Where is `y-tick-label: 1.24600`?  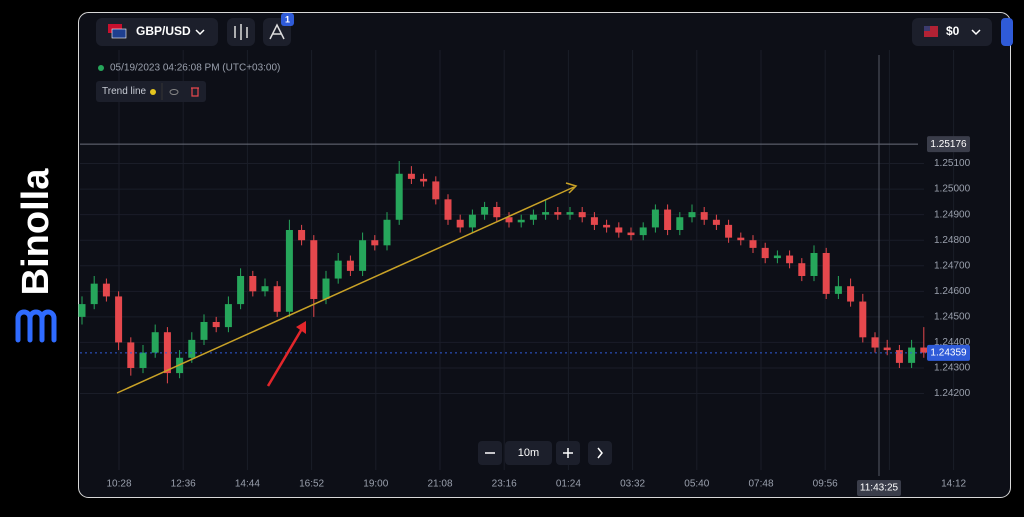
y-tick-label: 1.24600 is located at coordinates (952, 291).